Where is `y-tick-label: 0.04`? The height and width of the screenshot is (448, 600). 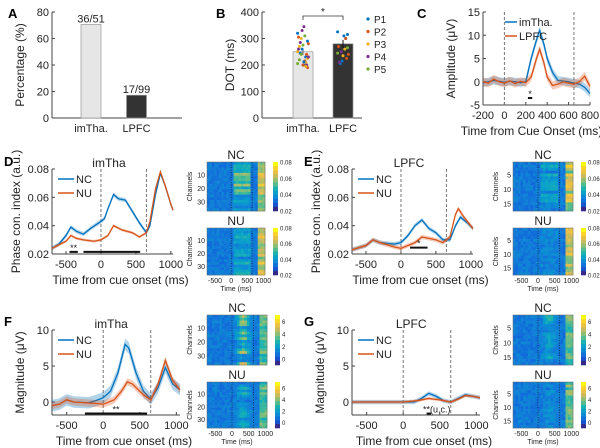
y-tick-label: 0.04 is located at coordinates (38, 227).